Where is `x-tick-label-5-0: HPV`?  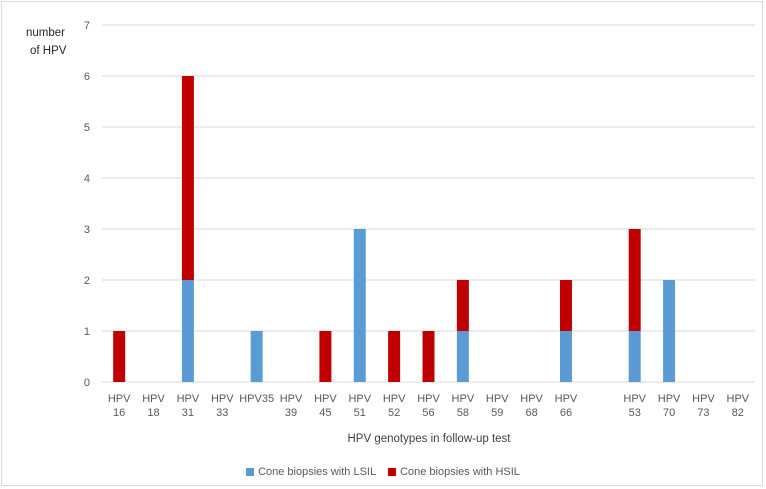 x-tick-label-5-0: HPV is located at coordinates (291, 399).